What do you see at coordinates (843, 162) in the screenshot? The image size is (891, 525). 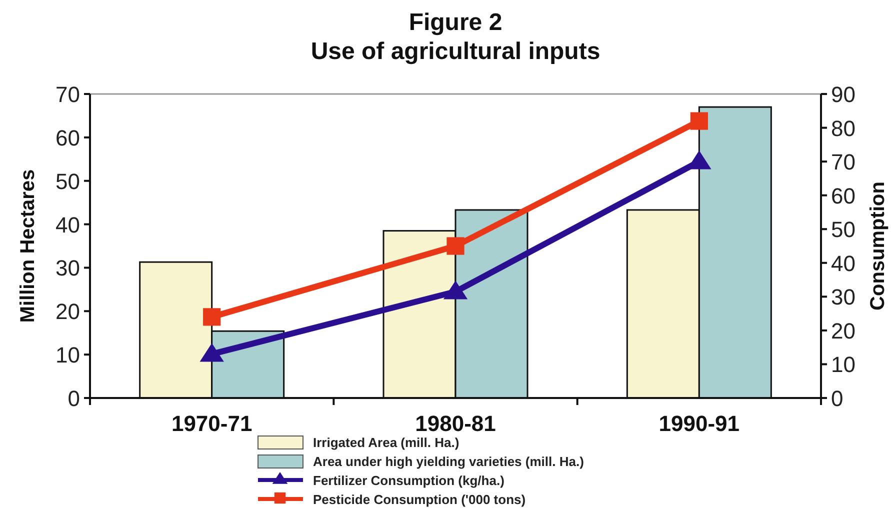 I see `y2-tick-label: 70` at bounding box center [843, 162].